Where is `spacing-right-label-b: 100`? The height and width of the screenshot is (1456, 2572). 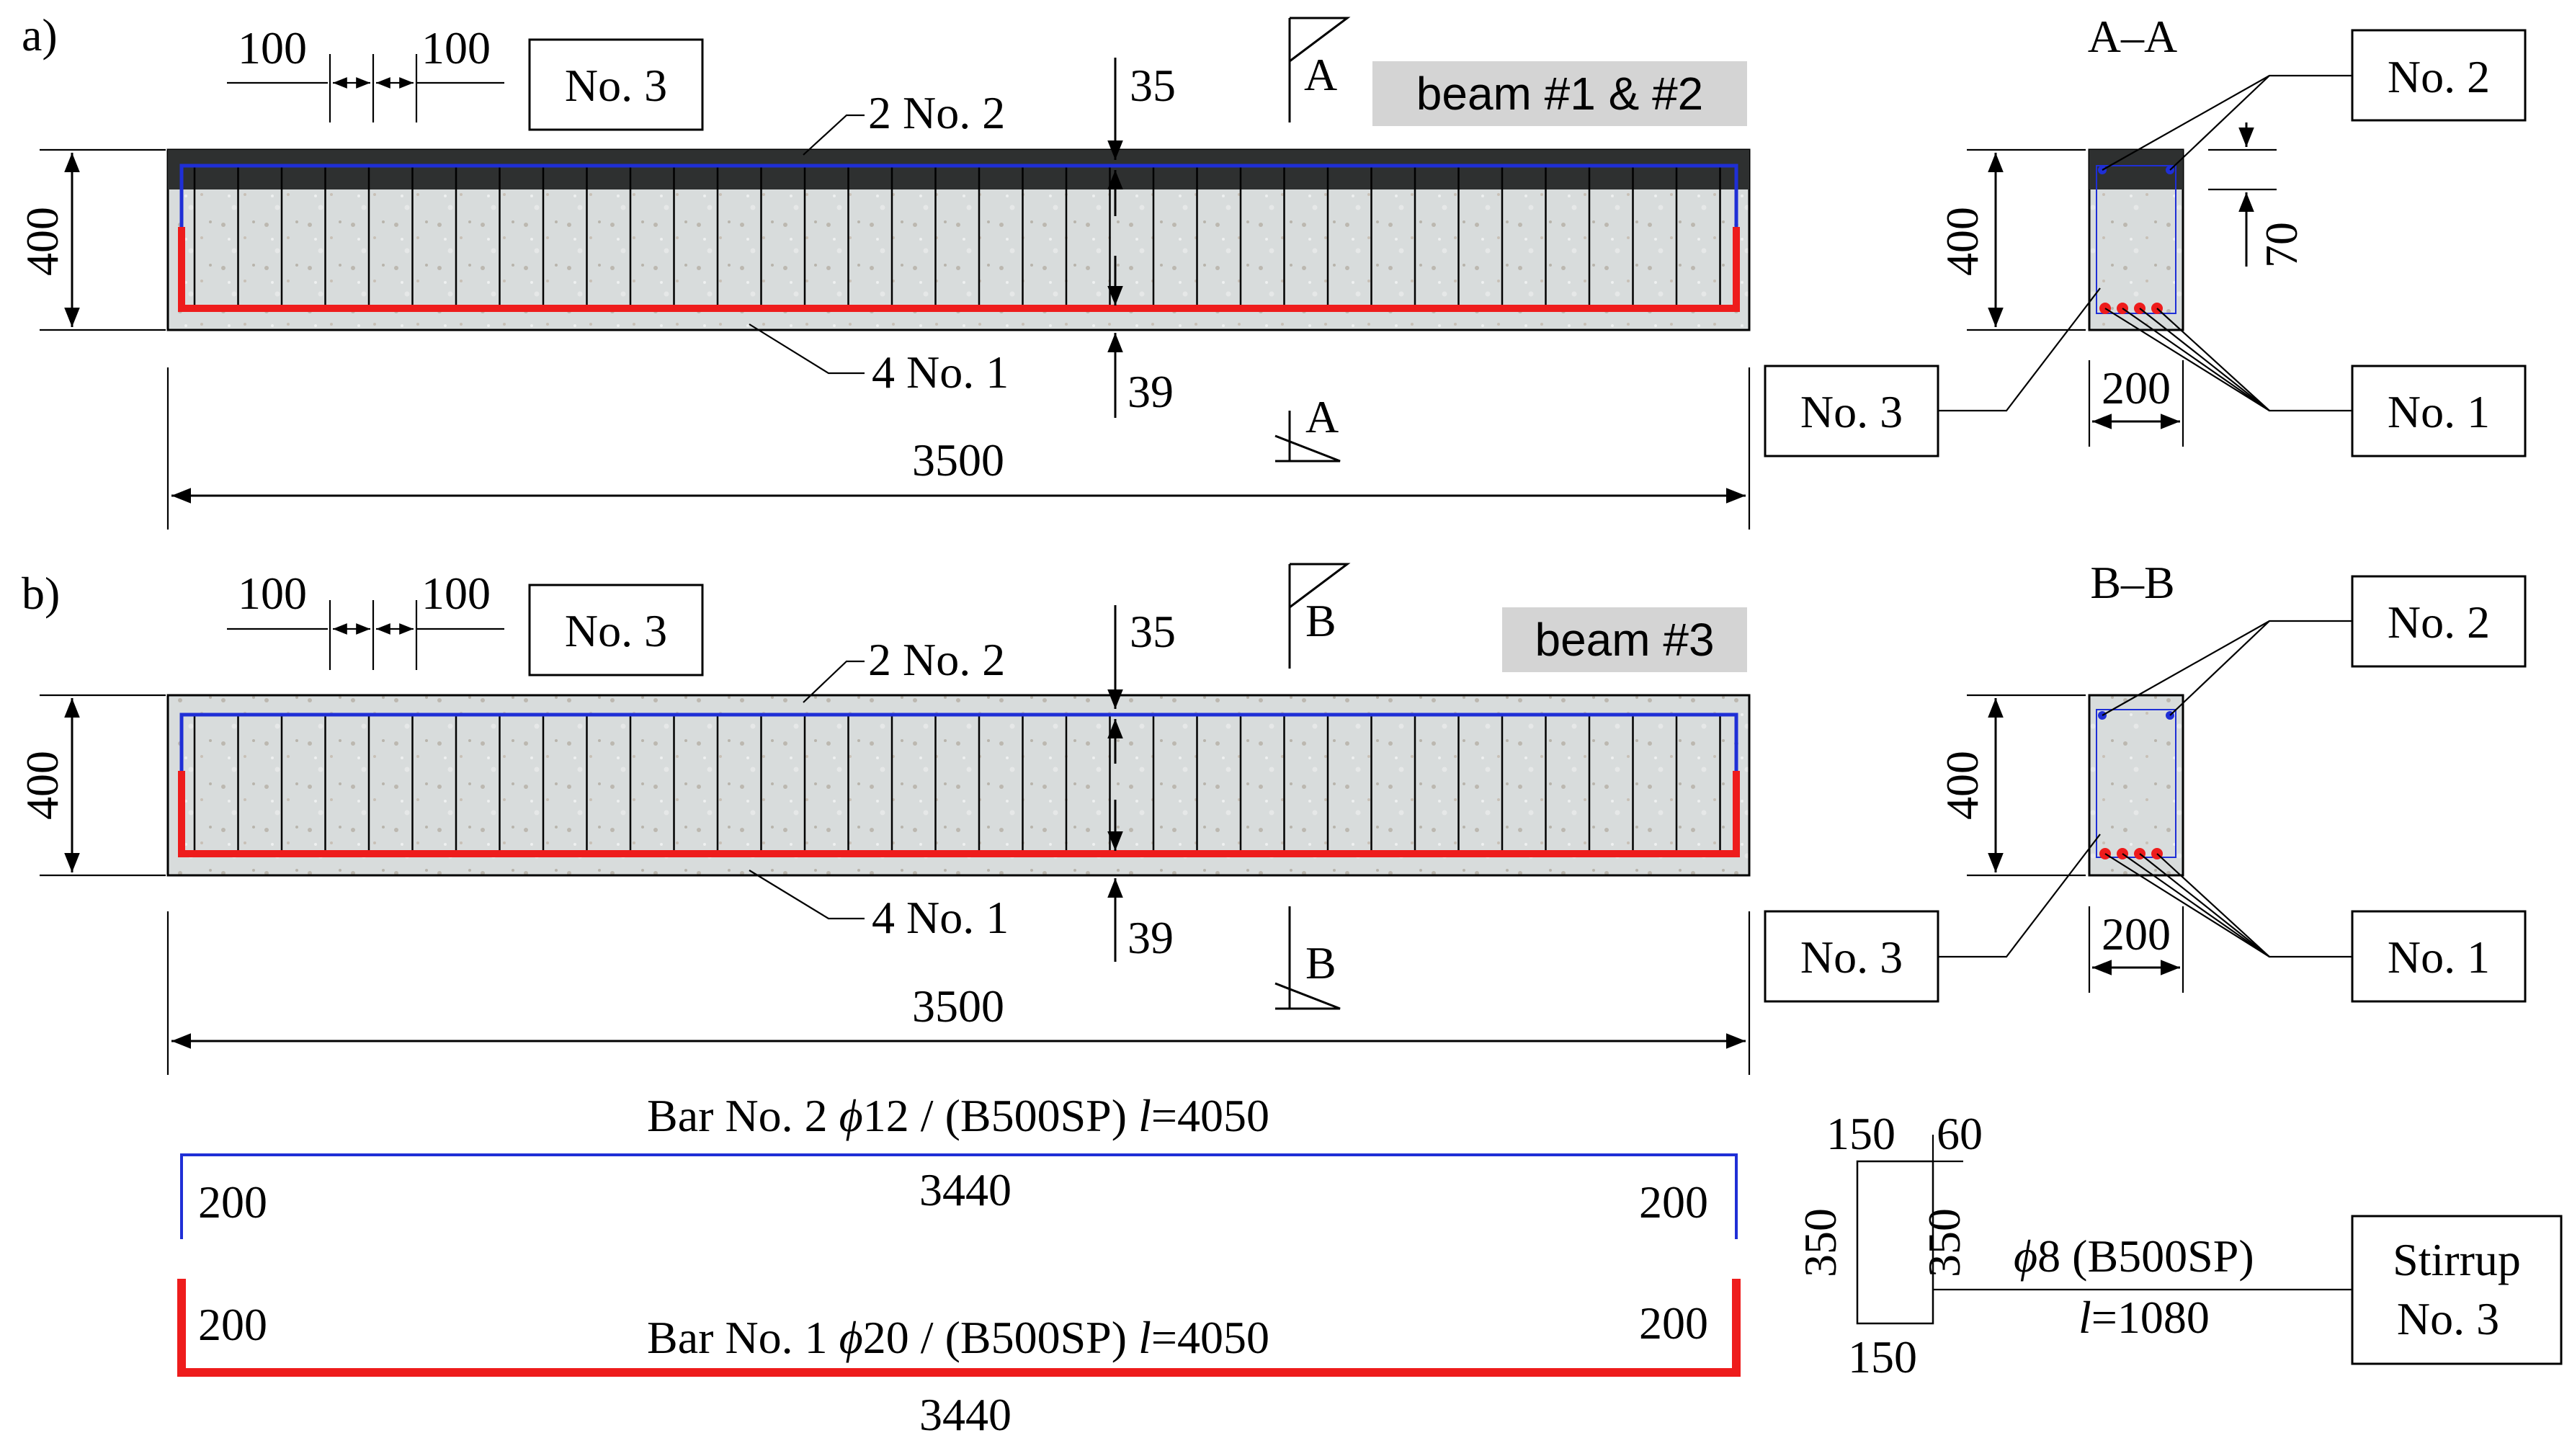
spacing-right-label-b: 100 is located at coordinates (456, 593).